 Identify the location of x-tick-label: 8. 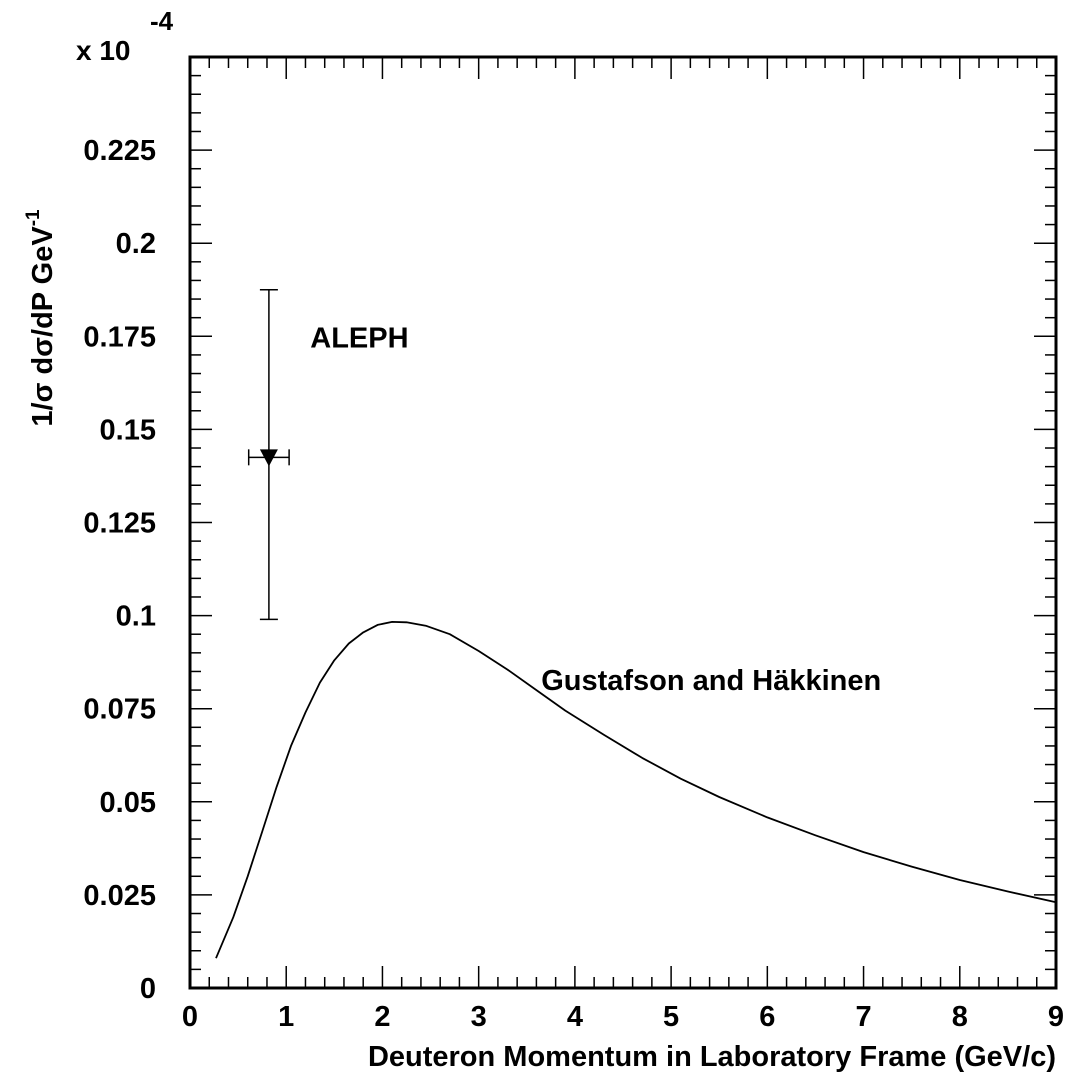
(960, 1017).